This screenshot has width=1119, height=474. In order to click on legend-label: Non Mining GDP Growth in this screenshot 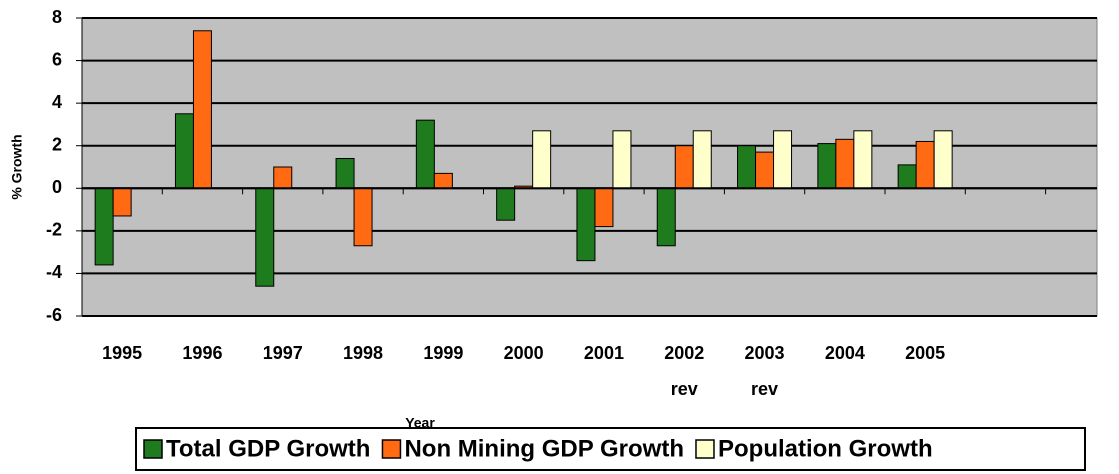, I will do `click(544, 448)`.